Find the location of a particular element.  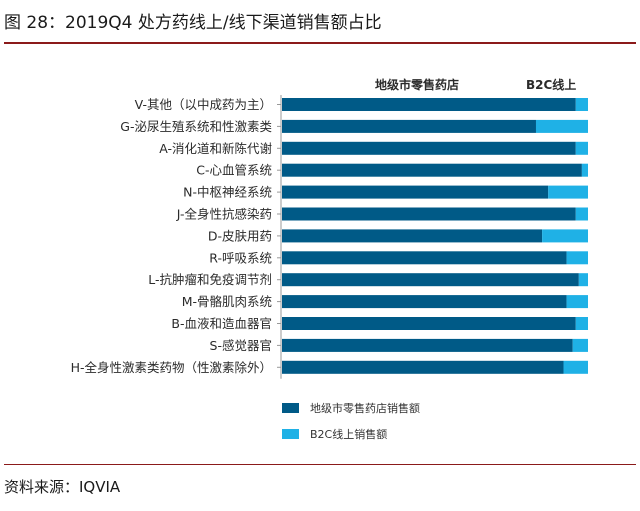

category-label: J-全身性抗感染药 is located at coordinates (224, 214).